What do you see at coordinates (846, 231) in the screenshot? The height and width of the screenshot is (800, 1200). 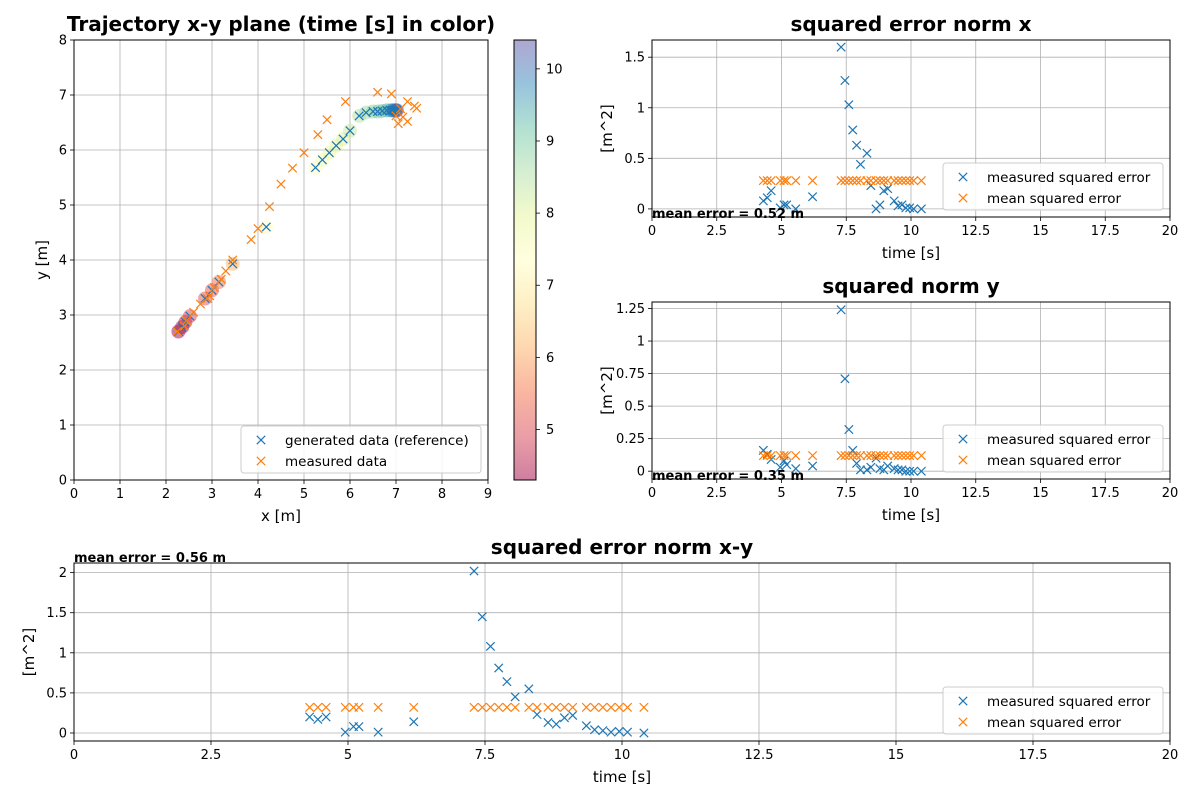 I see `x-tick-label: 7.5` at bounding box center [846, 231].